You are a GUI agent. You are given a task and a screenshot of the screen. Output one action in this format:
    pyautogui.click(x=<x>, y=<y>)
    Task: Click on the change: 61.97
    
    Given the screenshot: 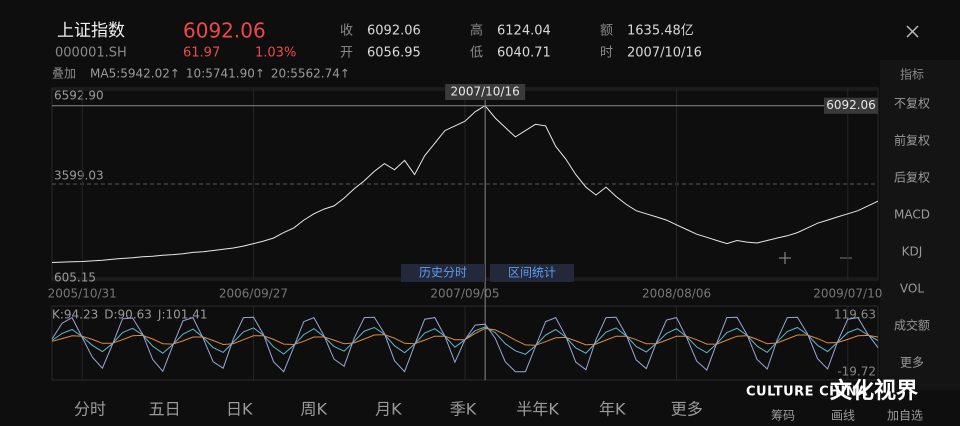 What is the action you would take?
    pyautogui.click(x=201, y=53)
    